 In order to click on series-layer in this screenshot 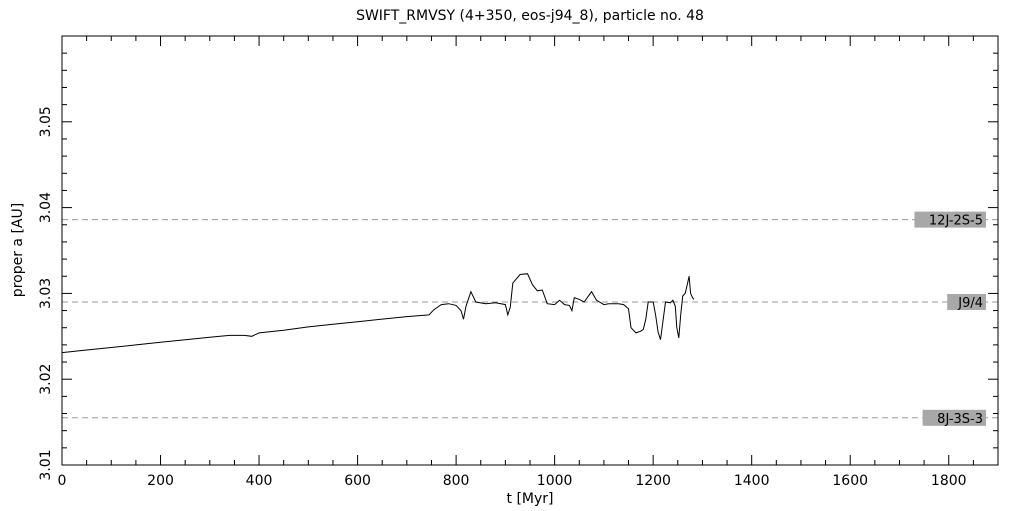, I will do `click(378, 313)`.